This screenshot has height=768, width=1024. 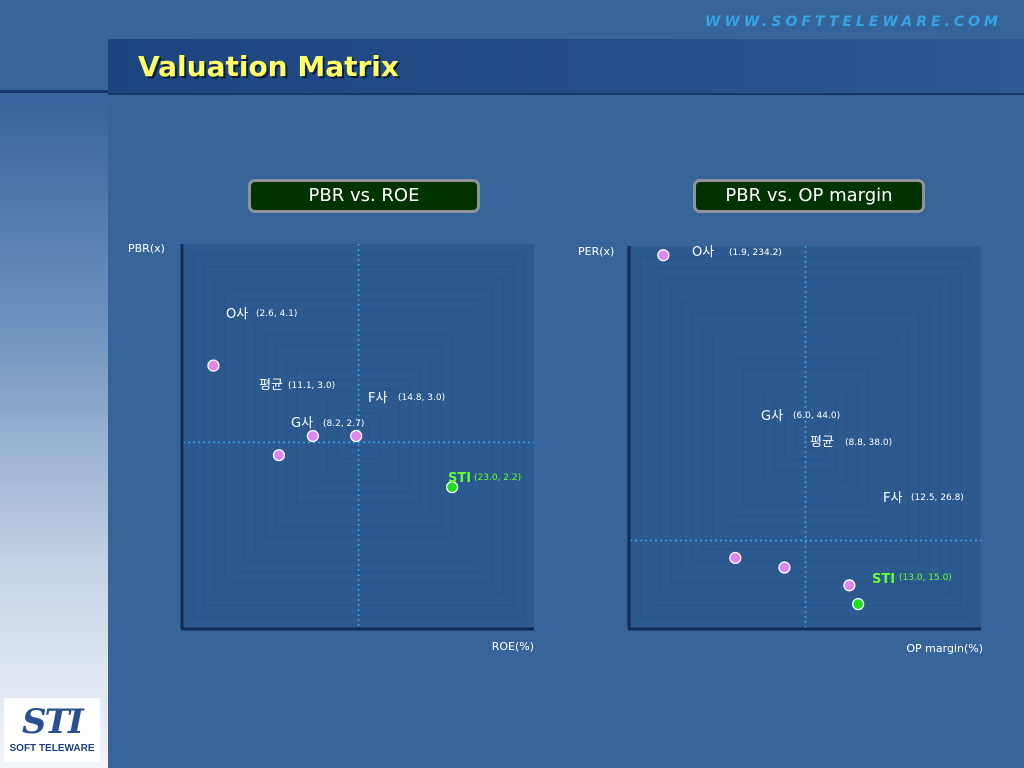 What do you see at coordinates (54, 430) in the screenshot?
I see `left-gradient-strip` at bounding box center [54, 430].